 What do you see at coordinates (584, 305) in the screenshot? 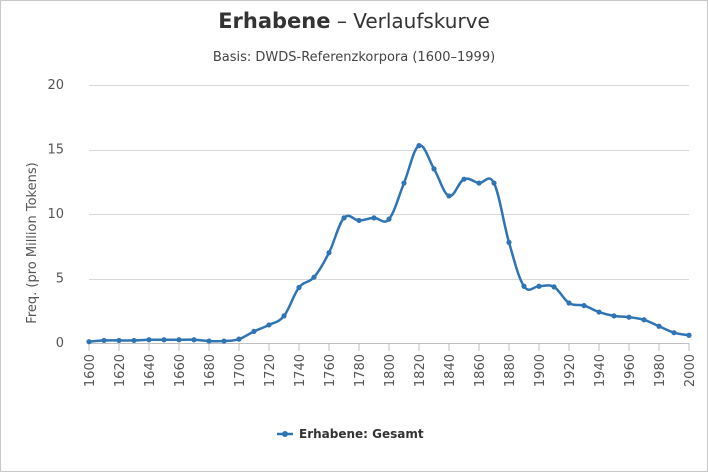
I see `data-point-1930` at bounding box center [584, 305].